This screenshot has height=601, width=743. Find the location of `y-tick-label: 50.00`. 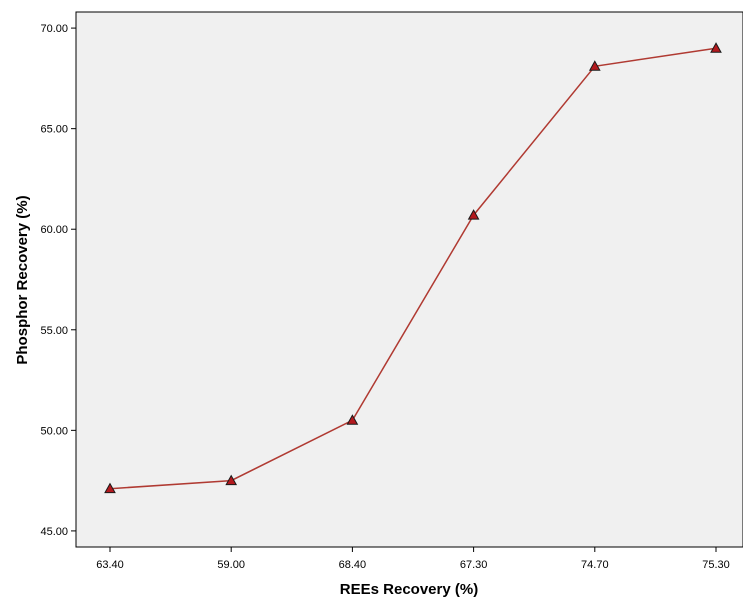

y-tick-label: 50.00 is located at coordinates (54, 431).